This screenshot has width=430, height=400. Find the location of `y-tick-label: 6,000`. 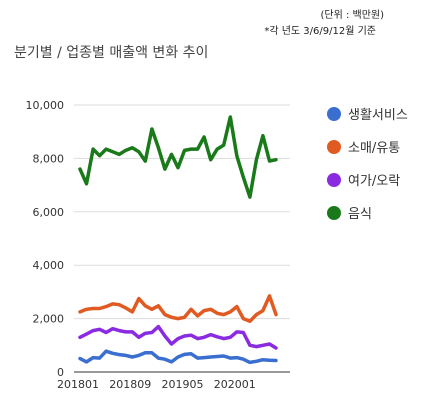

y-tick-label: 6,000 is located at coordinates (49, 212).